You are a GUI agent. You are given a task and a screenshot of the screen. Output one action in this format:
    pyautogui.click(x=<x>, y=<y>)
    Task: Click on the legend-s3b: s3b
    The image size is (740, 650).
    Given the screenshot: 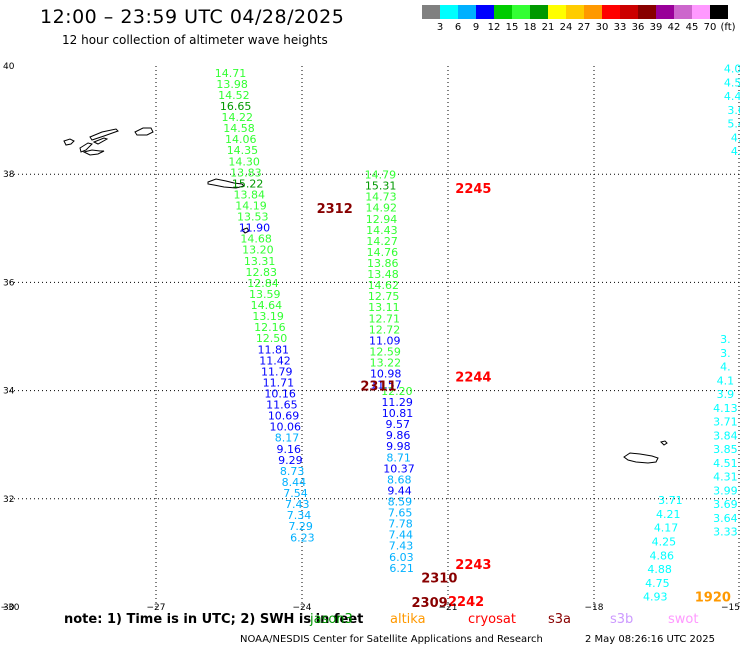 What is the action you would take?
    pyautogui.click(x=622, y=619)
    